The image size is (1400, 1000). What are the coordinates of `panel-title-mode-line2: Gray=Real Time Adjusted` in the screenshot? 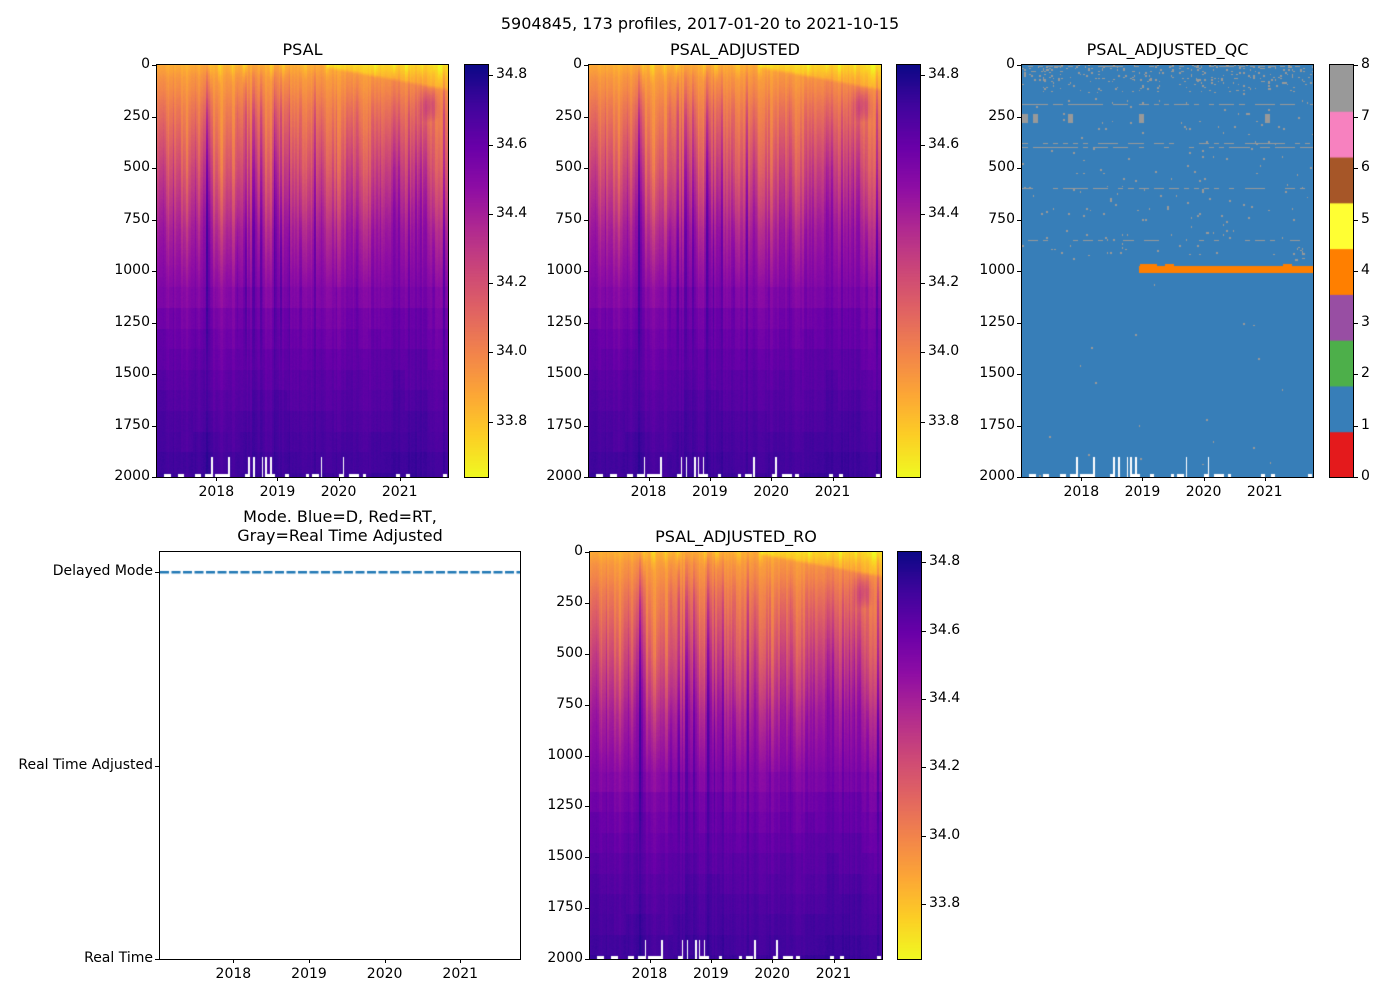 It's located at (340, 535).